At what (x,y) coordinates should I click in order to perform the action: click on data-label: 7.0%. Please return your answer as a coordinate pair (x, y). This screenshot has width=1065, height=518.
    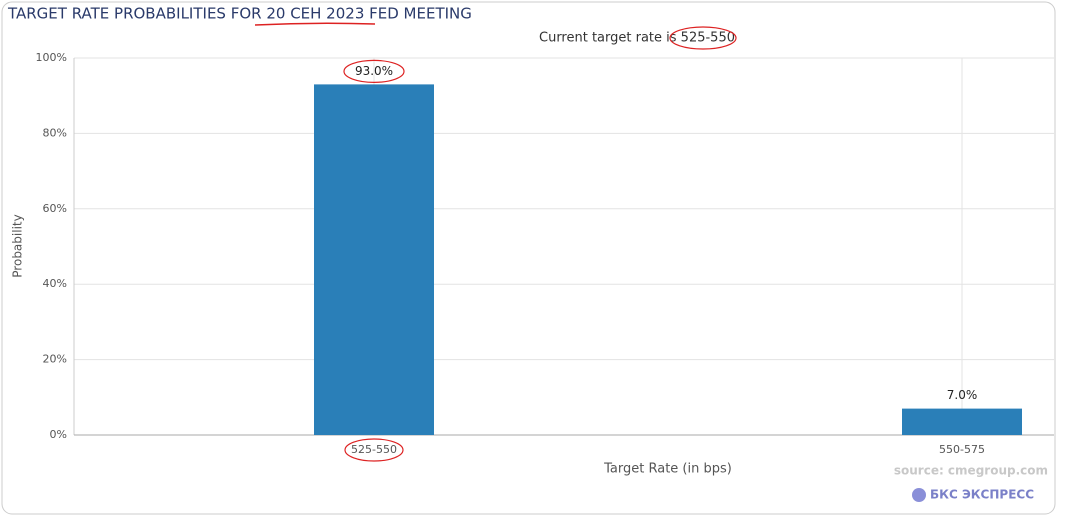
    Looking at the image, I should click on (962, 395).